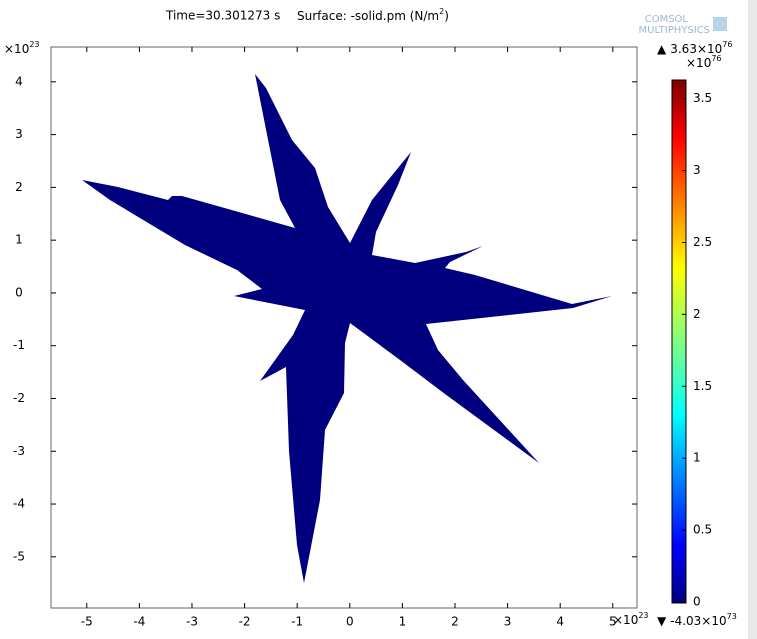 This screenshot has width=757, height=639. Describe the element at coordinates (613, 622) in the screenshot. I see `x-tick-label: 5` at that location.